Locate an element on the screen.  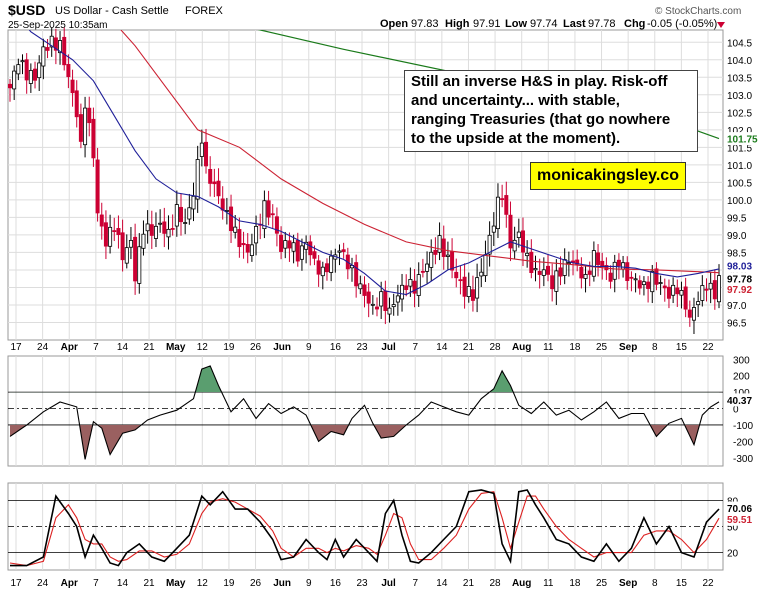
stoch-x-tick-label: 21 is located at coordinates (150, 583).